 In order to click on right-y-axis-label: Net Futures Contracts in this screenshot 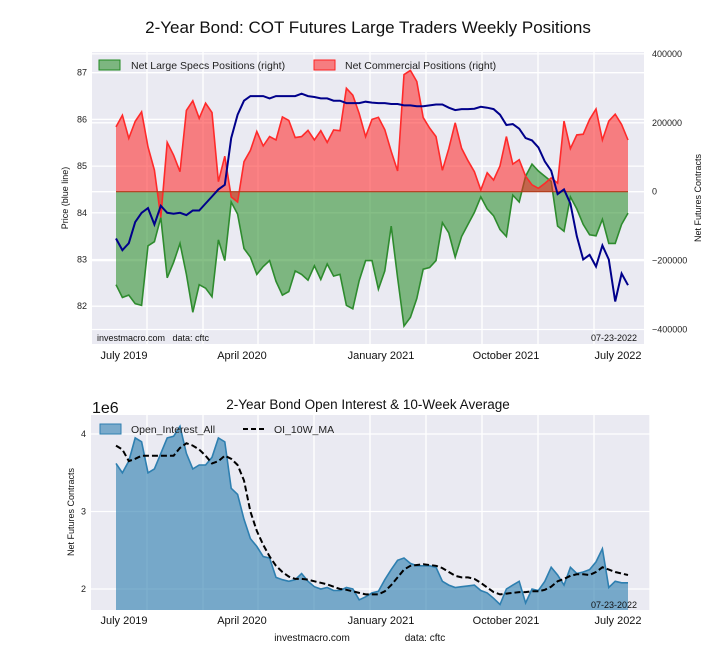, I will do `click(698, 197)`.